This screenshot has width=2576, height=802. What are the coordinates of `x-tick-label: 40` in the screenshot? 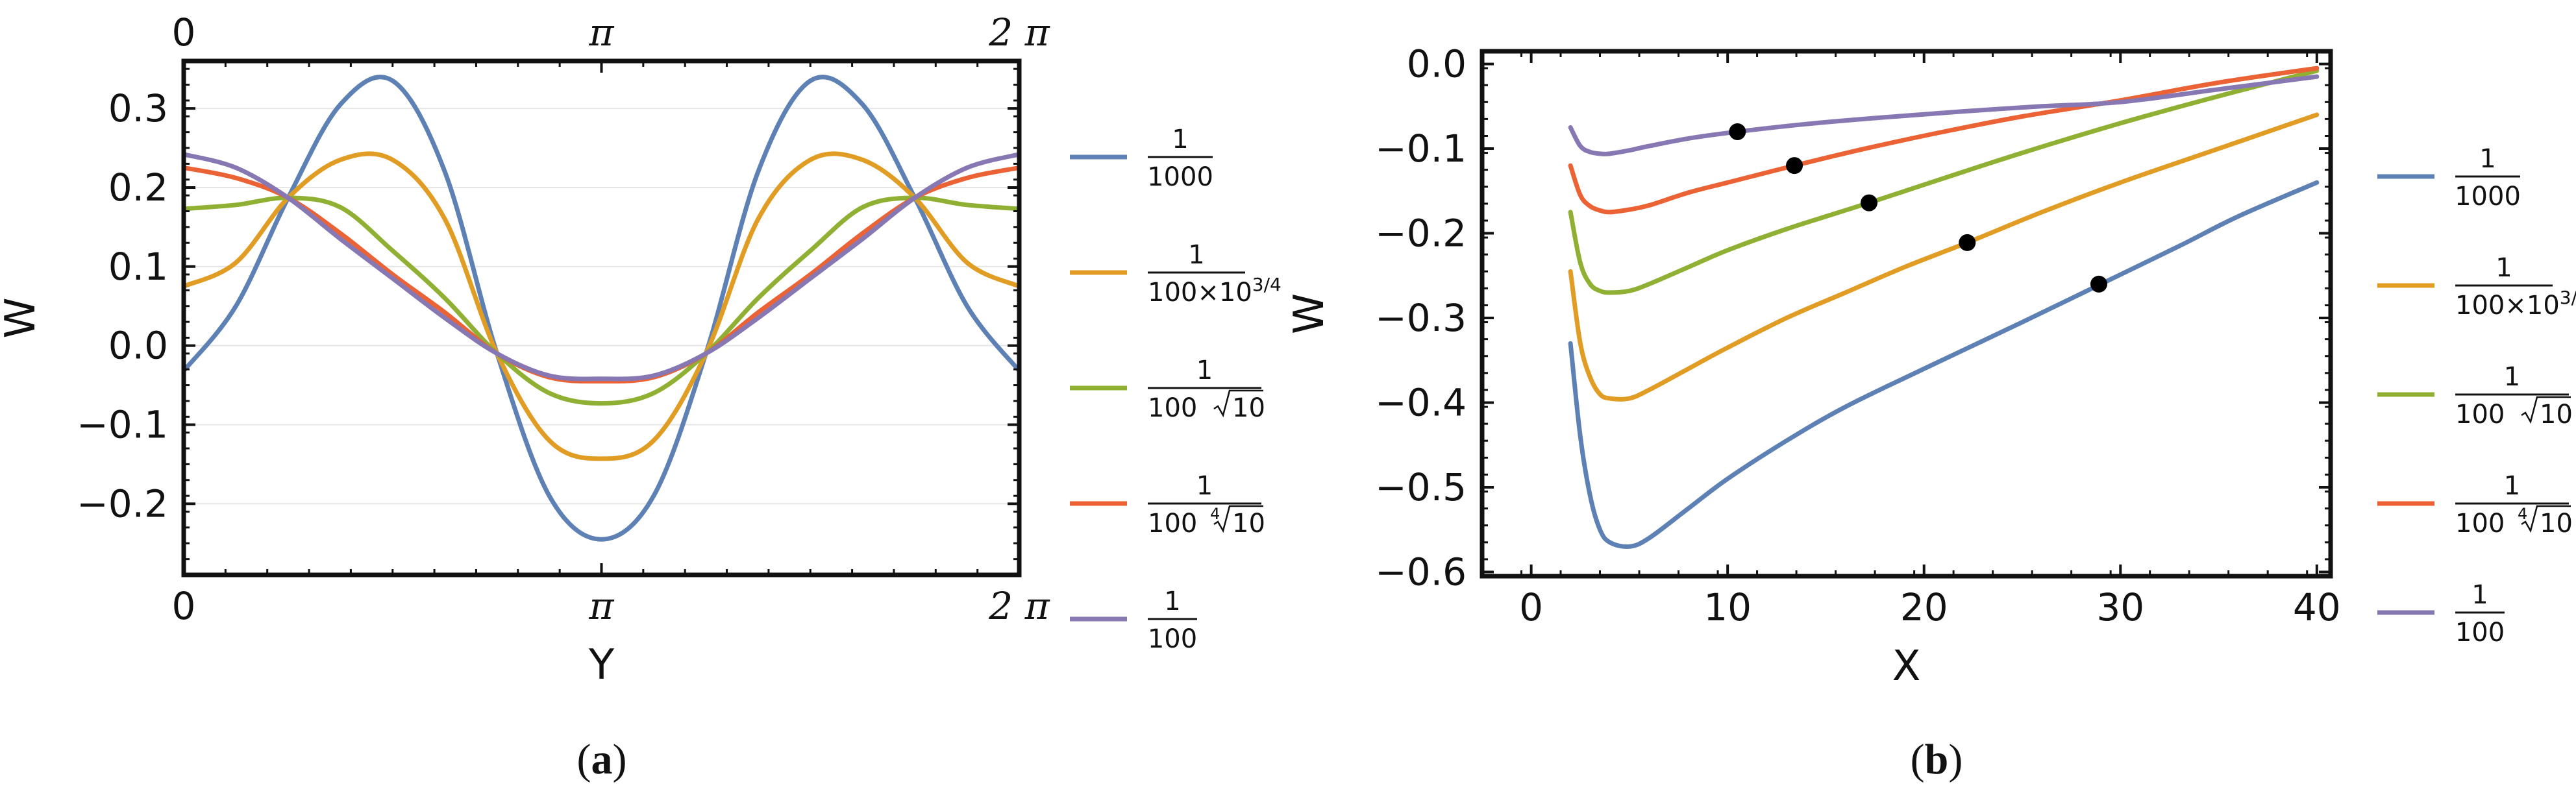 It's located at (2317, 607).